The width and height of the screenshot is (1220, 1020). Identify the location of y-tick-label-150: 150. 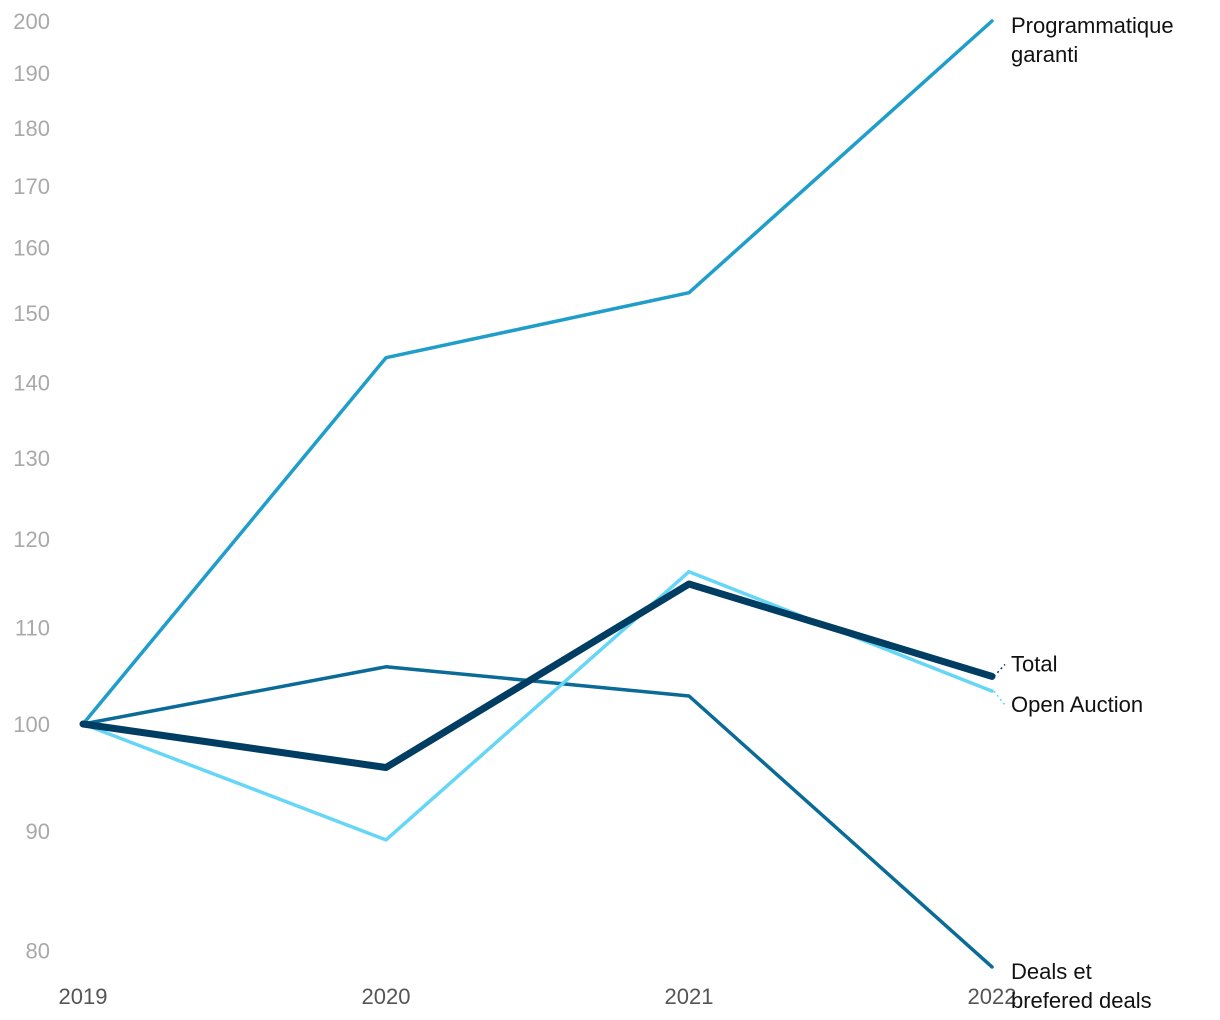
(31, 313).